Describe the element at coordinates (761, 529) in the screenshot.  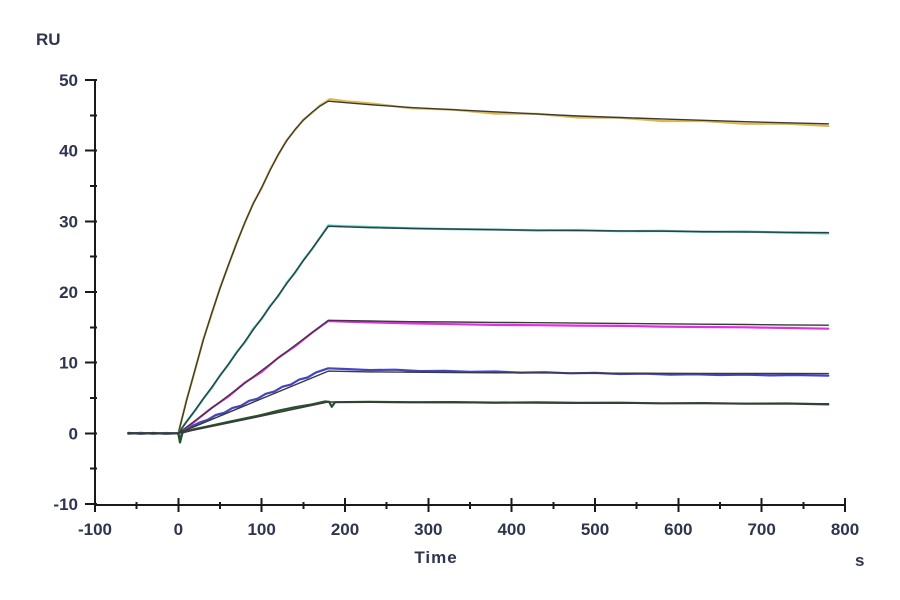
I see `x-tick-label: 700` at that location.